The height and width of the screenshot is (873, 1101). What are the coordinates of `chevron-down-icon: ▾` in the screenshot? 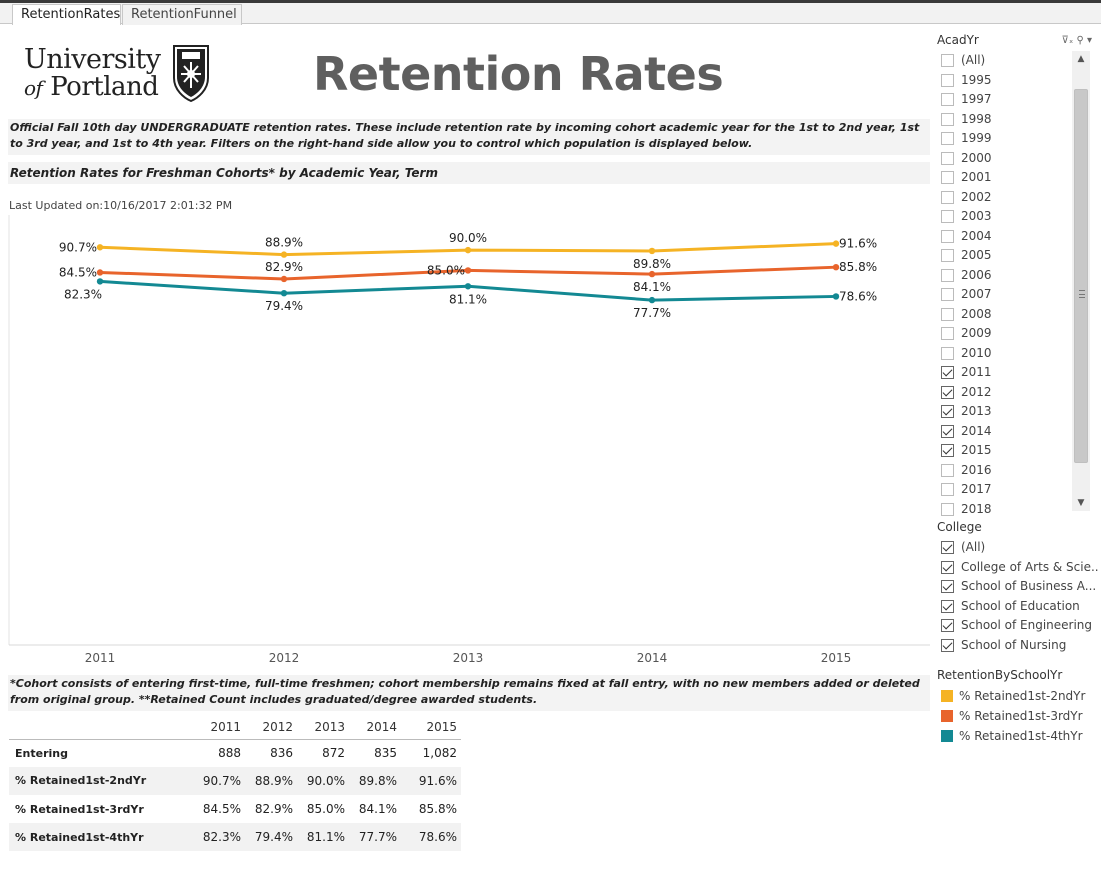 It's located at (1089, 40).